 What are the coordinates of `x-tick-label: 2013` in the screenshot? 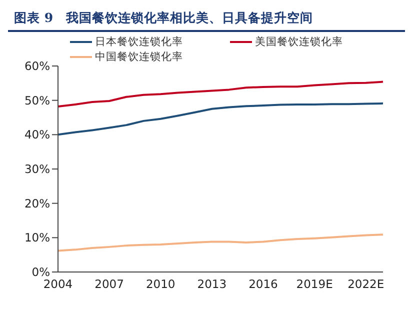 It's located at (212, 284).